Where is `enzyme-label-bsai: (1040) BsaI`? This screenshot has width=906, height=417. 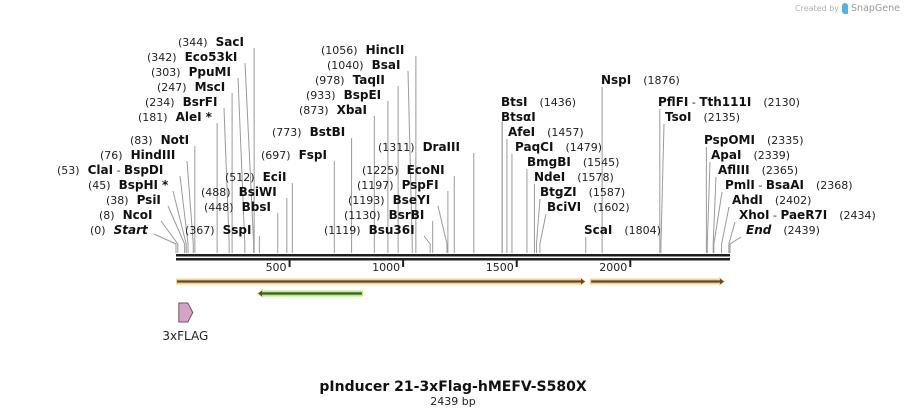
enzyme-label-bsai: (1040) BsaI is located at coordinates (363, 65).